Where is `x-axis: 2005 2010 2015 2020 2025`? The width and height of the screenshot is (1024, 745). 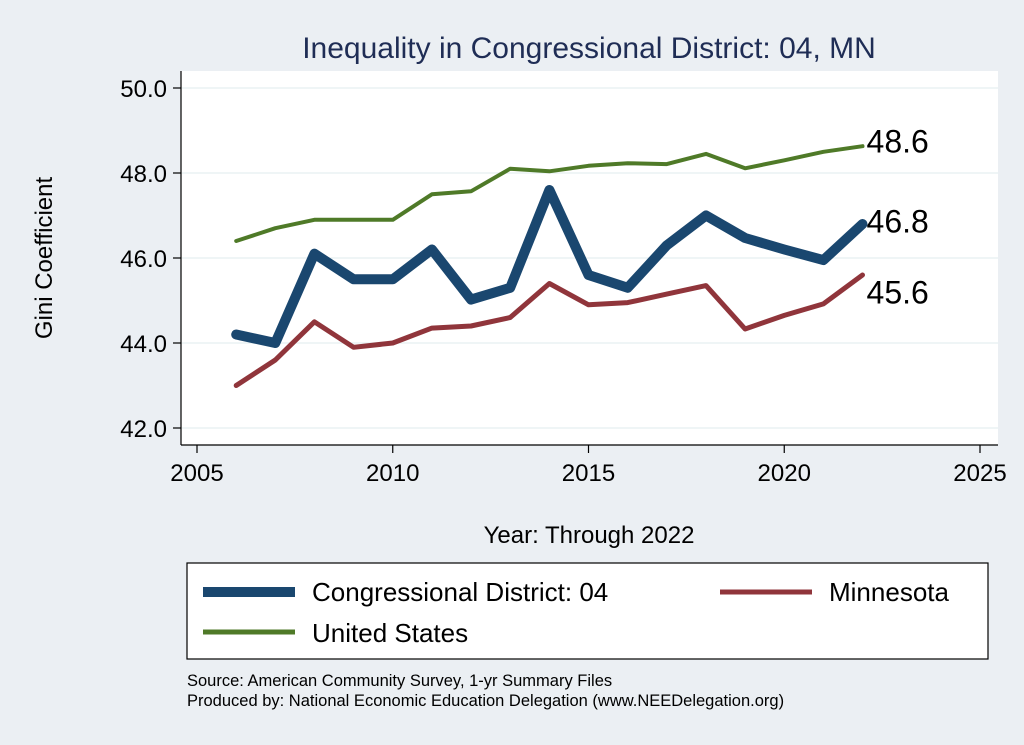 x-axis: 2005 2010 2015 2020 2025 is located at coordinates (588, 466).